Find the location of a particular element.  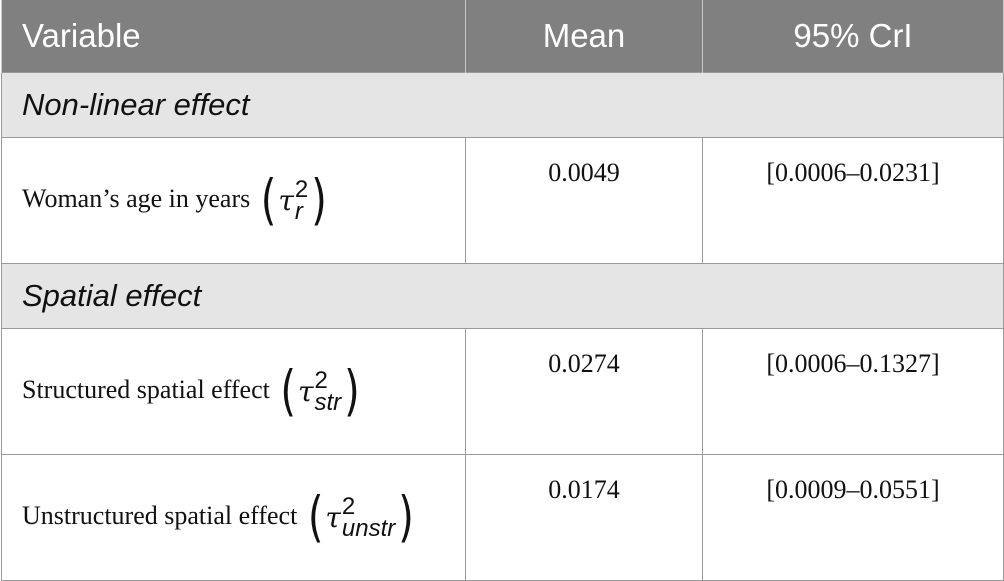

variance-formula: ( τ 2 str ) is located at coordinates (320, 391).